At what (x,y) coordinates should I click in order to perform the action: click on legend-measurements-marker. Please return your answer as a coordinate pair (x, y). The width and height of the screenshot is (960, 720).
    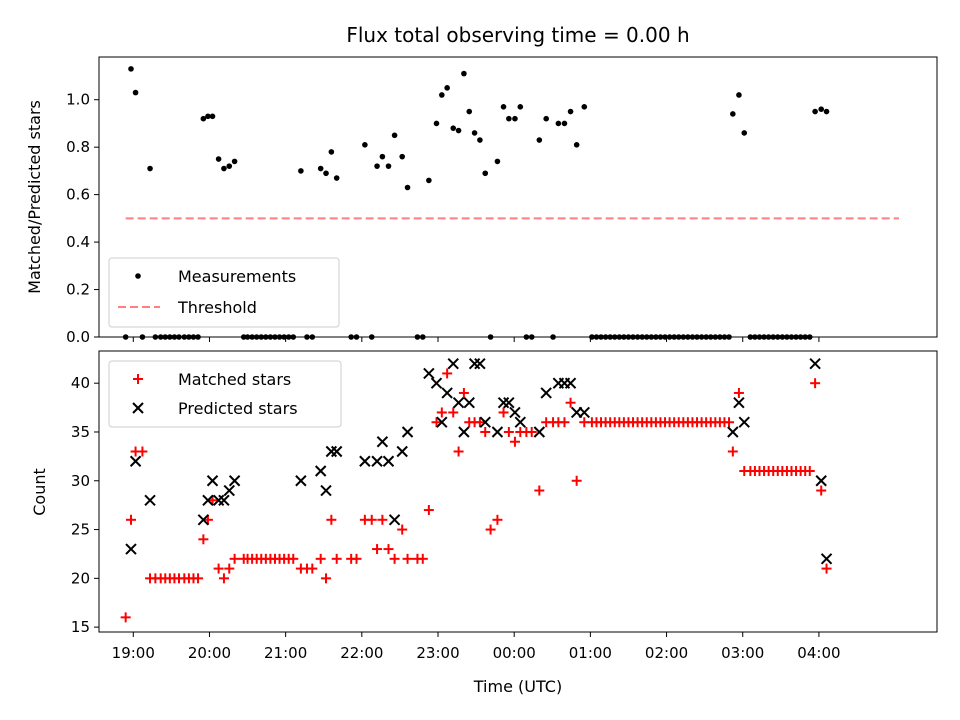
    Looking at the image, I should click on (138, 276).